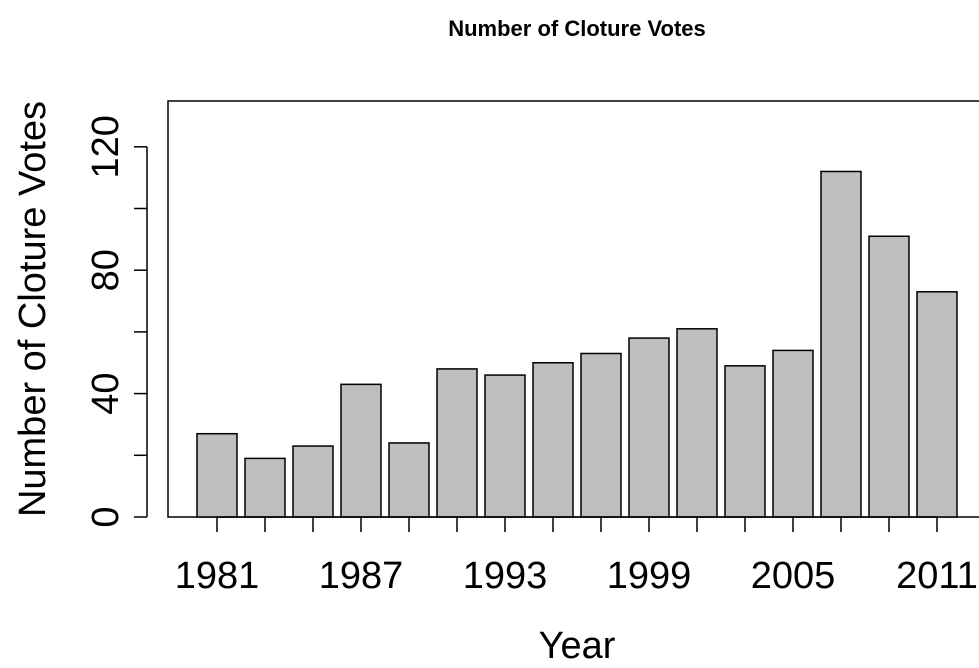  I want to click on x-axis-label: Year, so click(577, 646).